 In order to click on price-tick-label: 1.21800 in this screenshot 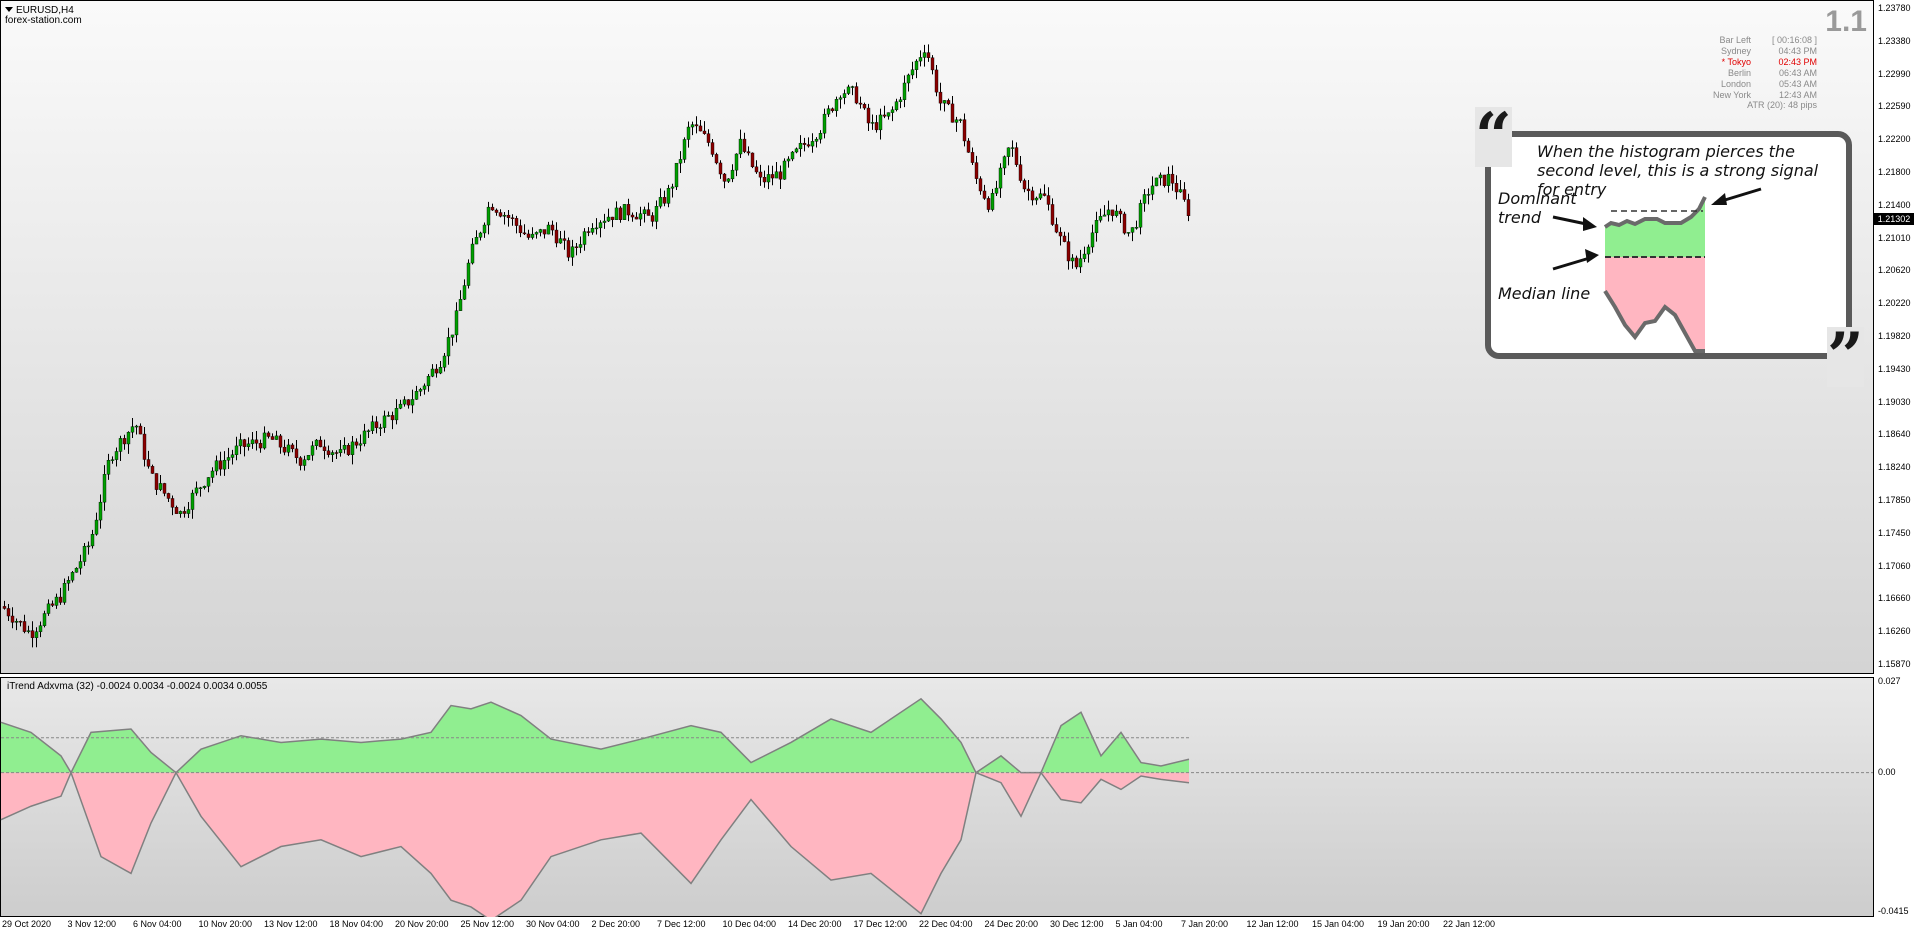, I will do `click(1894, 172)`.